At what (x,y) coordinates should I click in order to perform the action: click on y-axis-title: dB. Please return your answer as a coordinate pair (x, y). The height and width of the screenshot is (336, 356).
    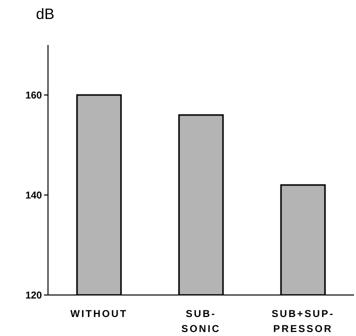
    Looking at the image, I should click on (45, 14).